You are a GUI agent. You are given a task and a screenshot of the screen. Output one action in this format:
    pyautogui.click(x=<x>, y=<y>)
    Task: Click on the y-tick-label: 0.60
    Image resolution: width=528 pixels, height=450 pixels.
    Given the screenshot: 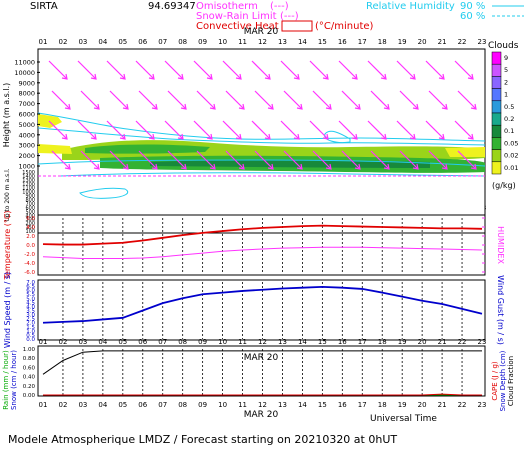 What is the action you would take?
    pyautogui.click(x=29, y=368)
    